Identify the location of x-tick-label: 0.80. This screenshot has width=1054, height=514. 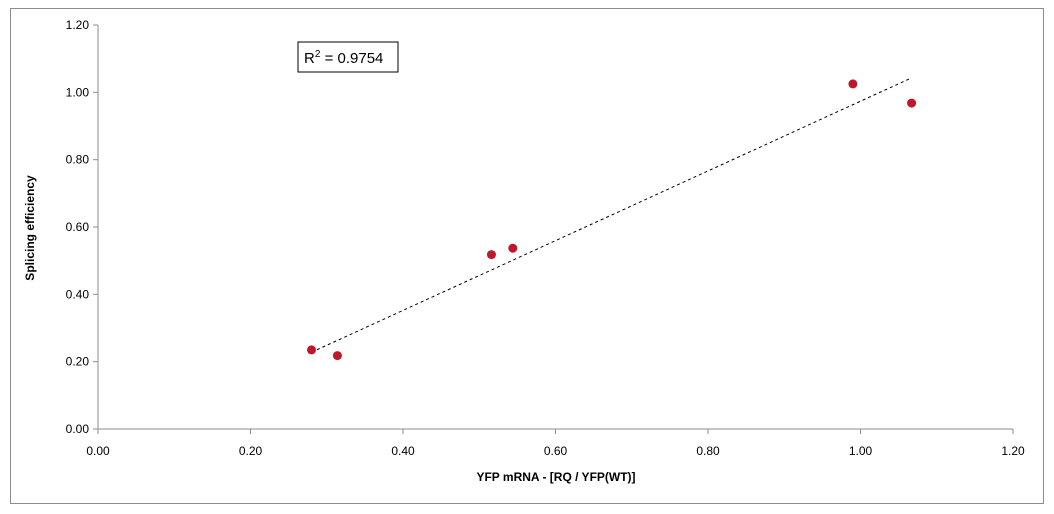
(708, 451).